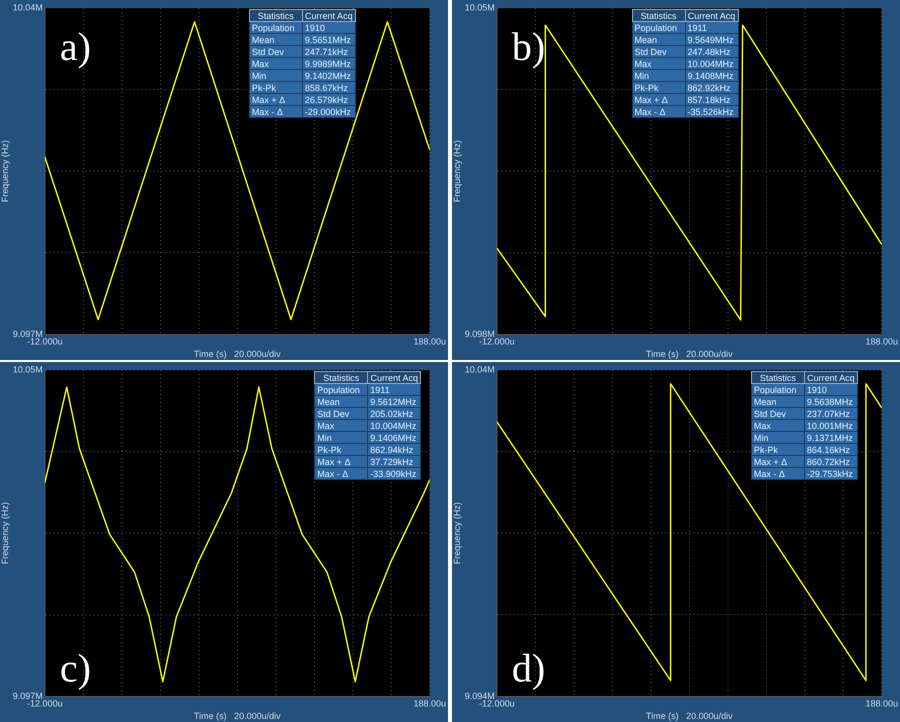 The height and width of the screenshot is (722, 900). Describe the element at coordinates (394, 402) in the screenshot. I see `annotation: 9.5612MHz` at that location.